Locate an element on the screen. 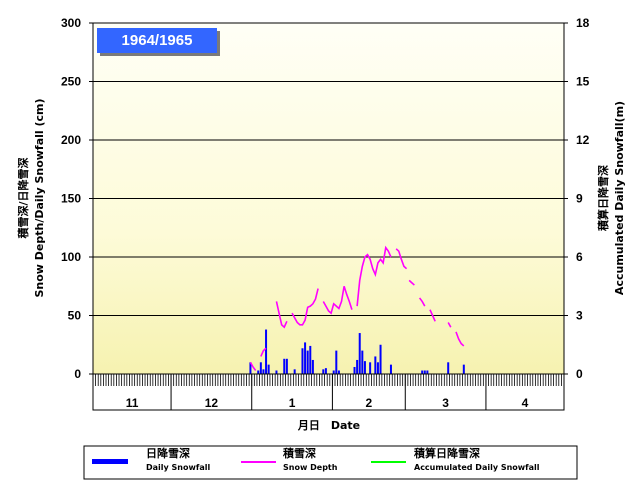  right-tick-label: 0 is located at coordinates (579, 374).